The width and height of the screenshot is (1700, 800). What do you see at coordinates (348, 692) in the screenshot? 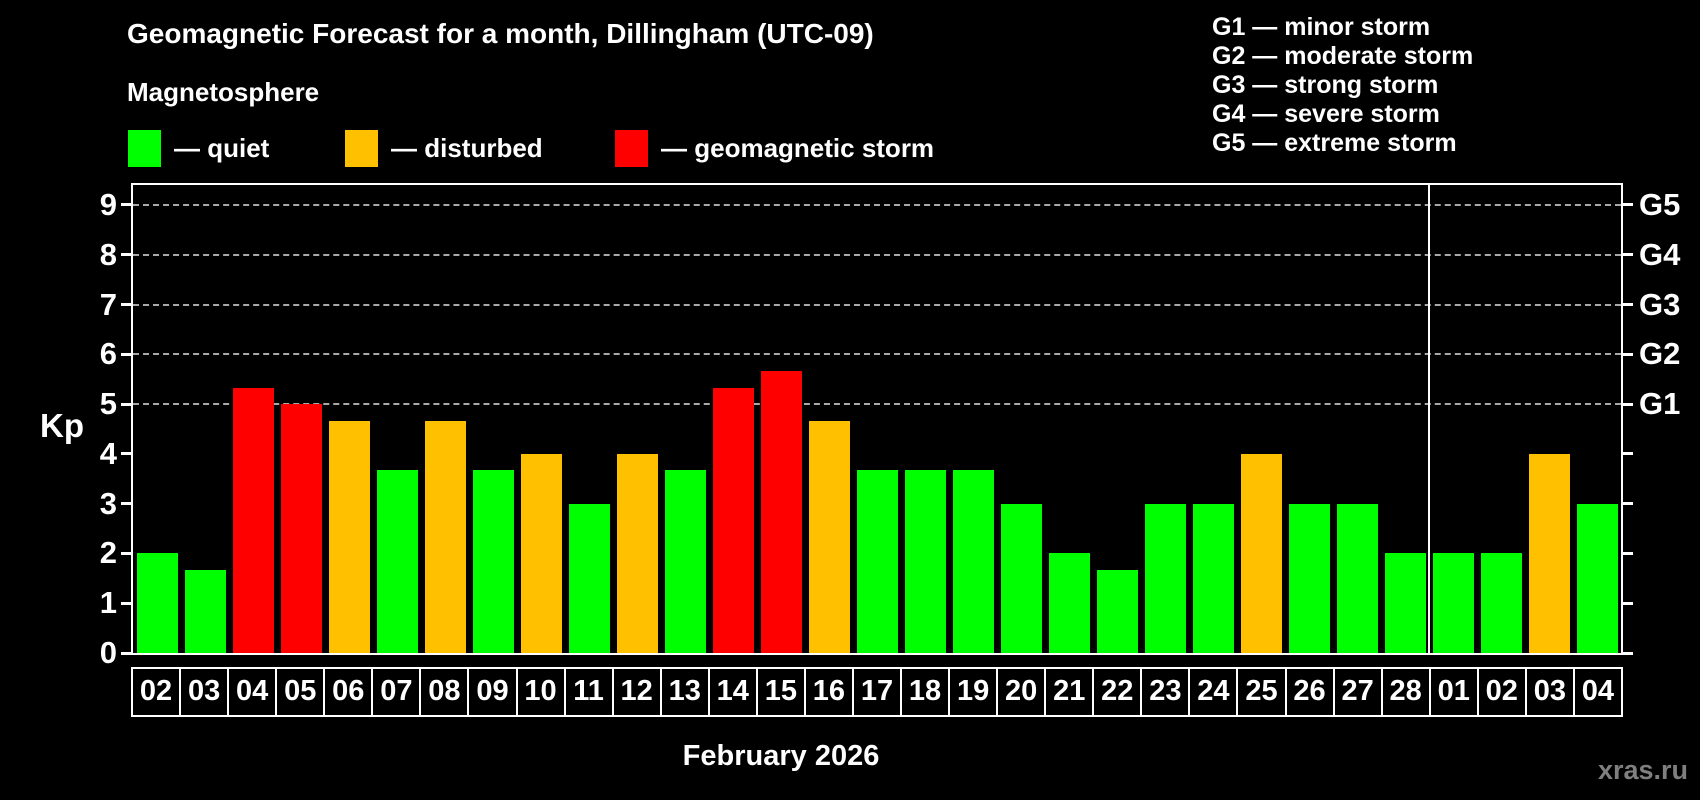
I see `day-label-06: 06` at bounding box center [348, 692].